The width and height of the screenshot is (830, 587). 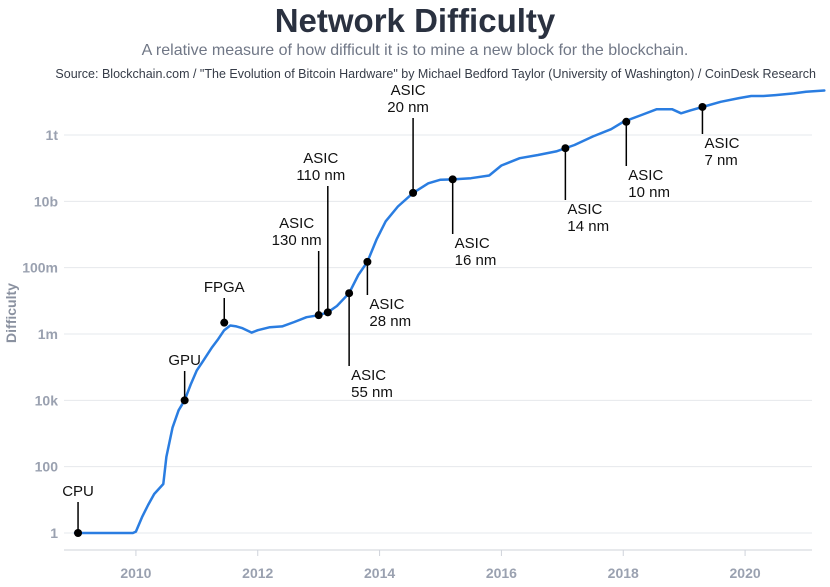 What do you see at coordinates (11, 313) in the screenshot?
I see `y-axis-label: Difficulty` at bounding box center [11, 313].